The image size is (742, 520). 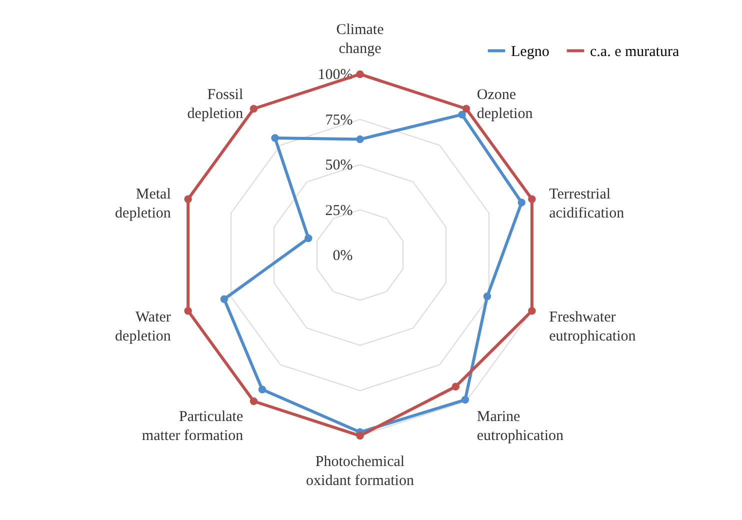 What do you see at coordinates (587, 204) in the screenshot?
I see `spoke-label: Terrestrial acidification` at bounding box center [587, 204].